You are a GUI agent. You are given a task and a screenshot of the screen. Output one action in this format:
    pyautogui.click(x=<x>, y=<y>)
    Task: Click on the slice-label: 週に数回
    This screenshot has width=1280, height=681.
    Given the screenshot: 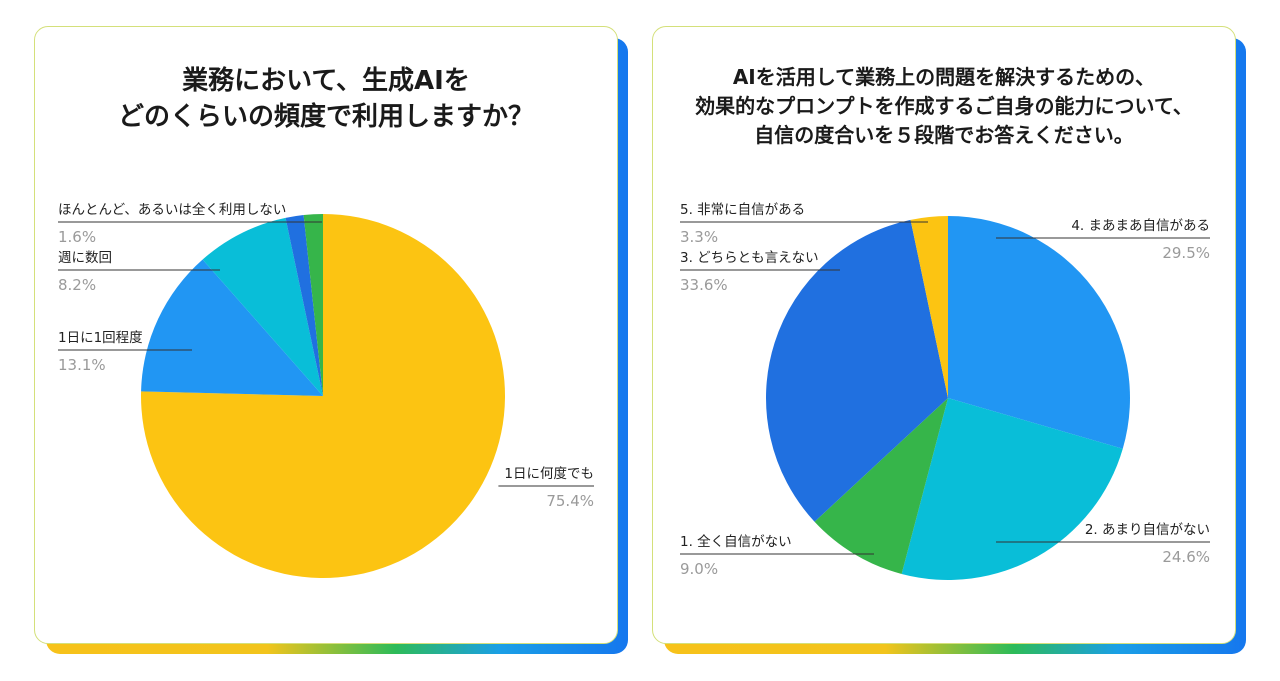 What is the action you would take?
    pyautogui.click(x=85, y=258)
    